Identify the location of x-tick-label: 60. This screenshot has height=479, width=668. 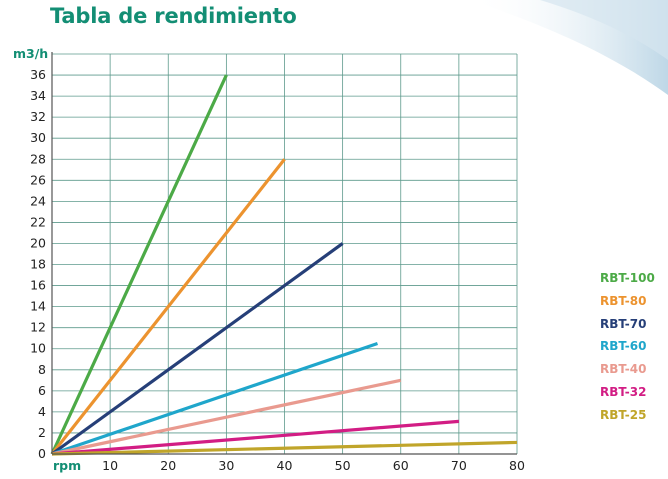
(401, 465).